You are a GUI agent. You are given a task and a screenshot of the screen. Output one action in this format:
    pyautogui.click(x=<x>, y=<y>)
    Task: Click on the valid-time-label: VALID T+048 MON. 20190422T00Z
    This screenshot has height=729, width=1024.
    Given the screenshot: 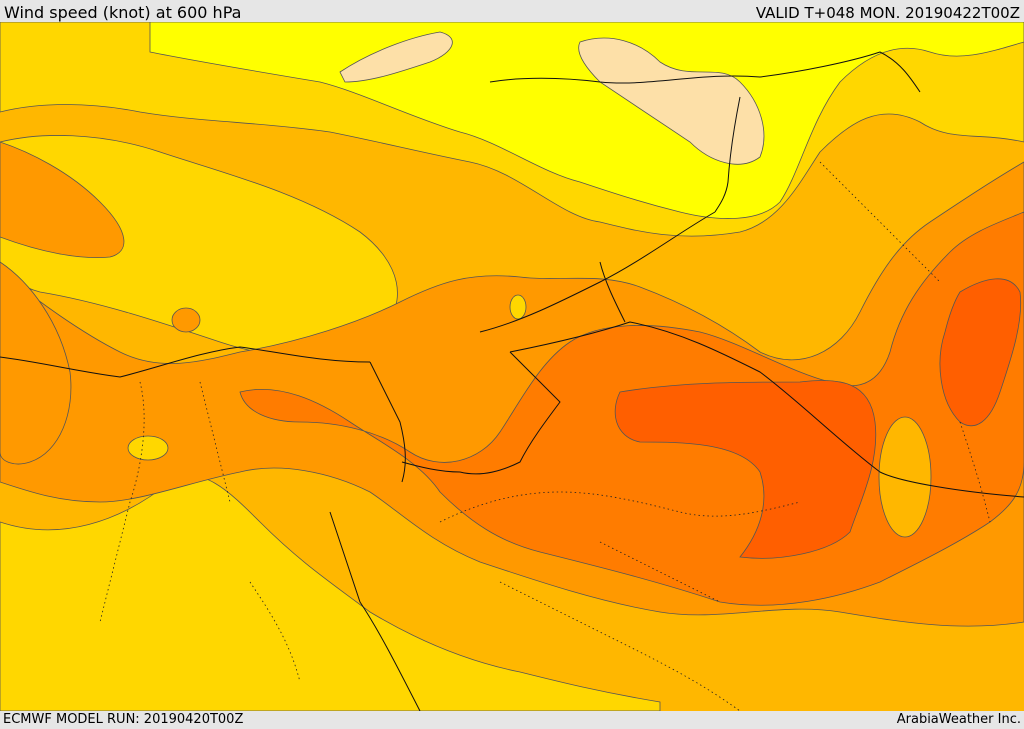 What is the action you would take?
    pyautogui.click(x=887, y=13)
    